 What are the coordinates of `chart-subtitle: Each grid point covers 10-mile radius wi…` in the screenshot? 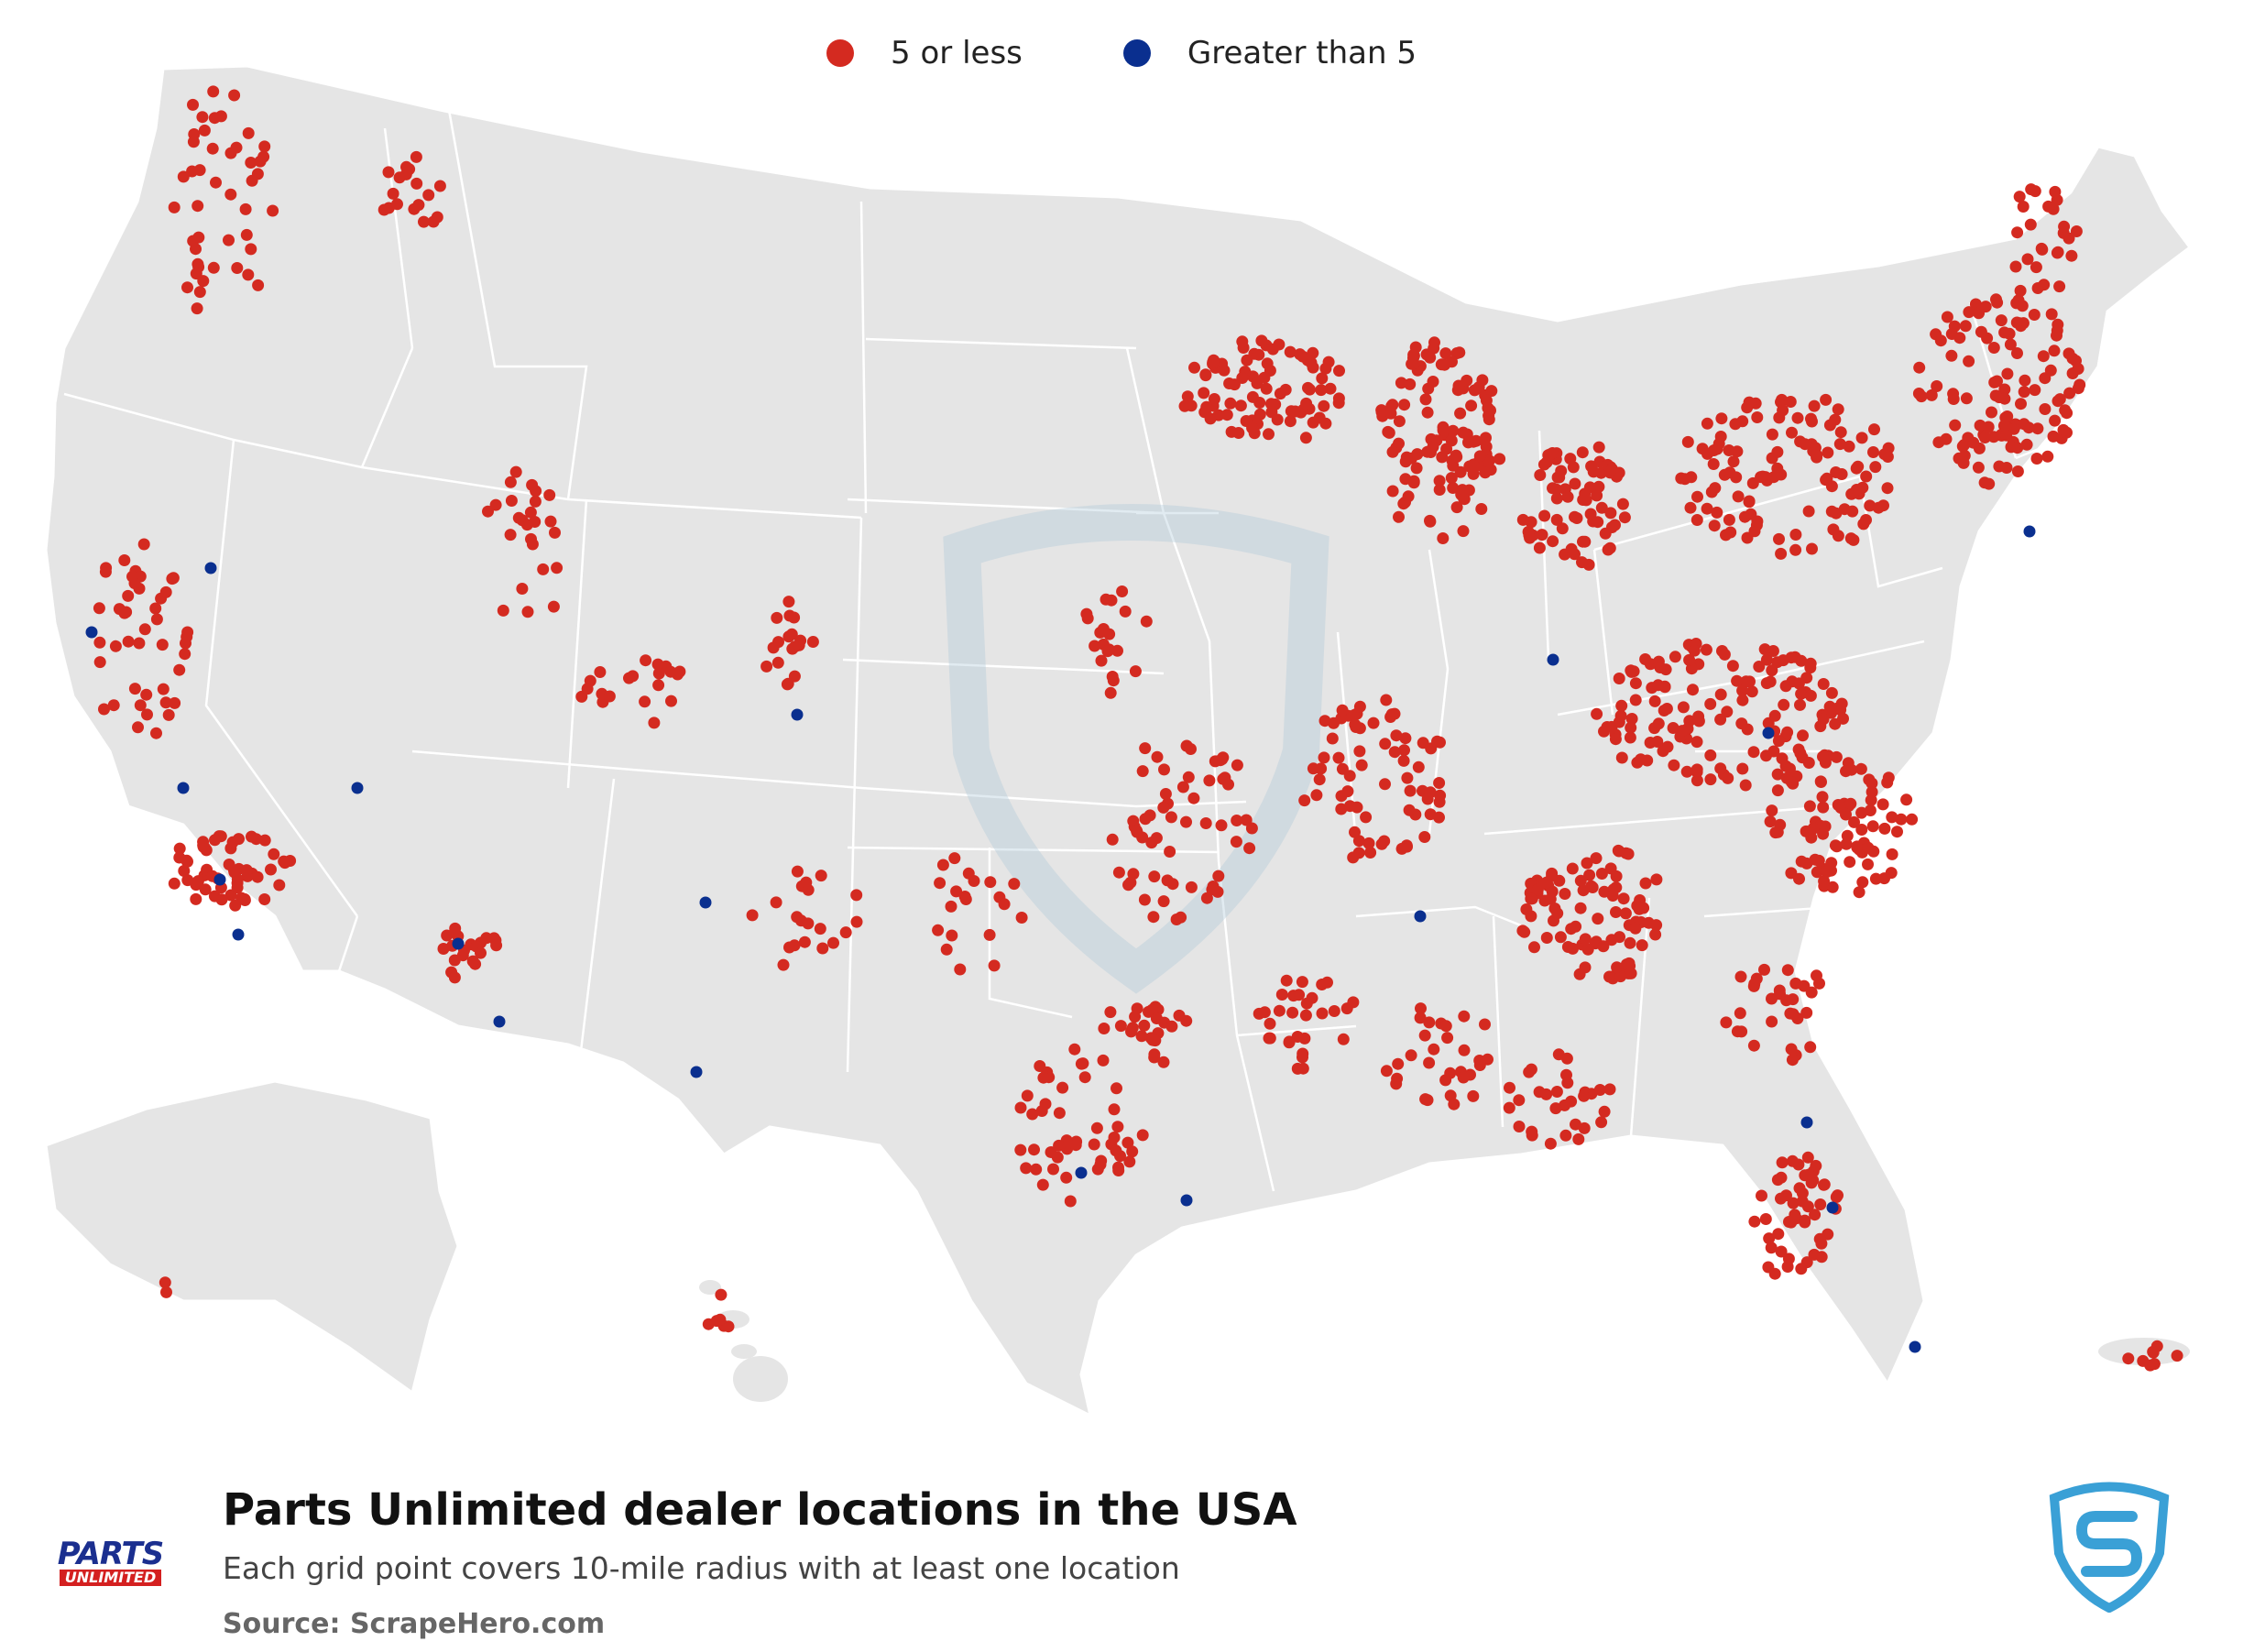 It's located at (701, 1568).